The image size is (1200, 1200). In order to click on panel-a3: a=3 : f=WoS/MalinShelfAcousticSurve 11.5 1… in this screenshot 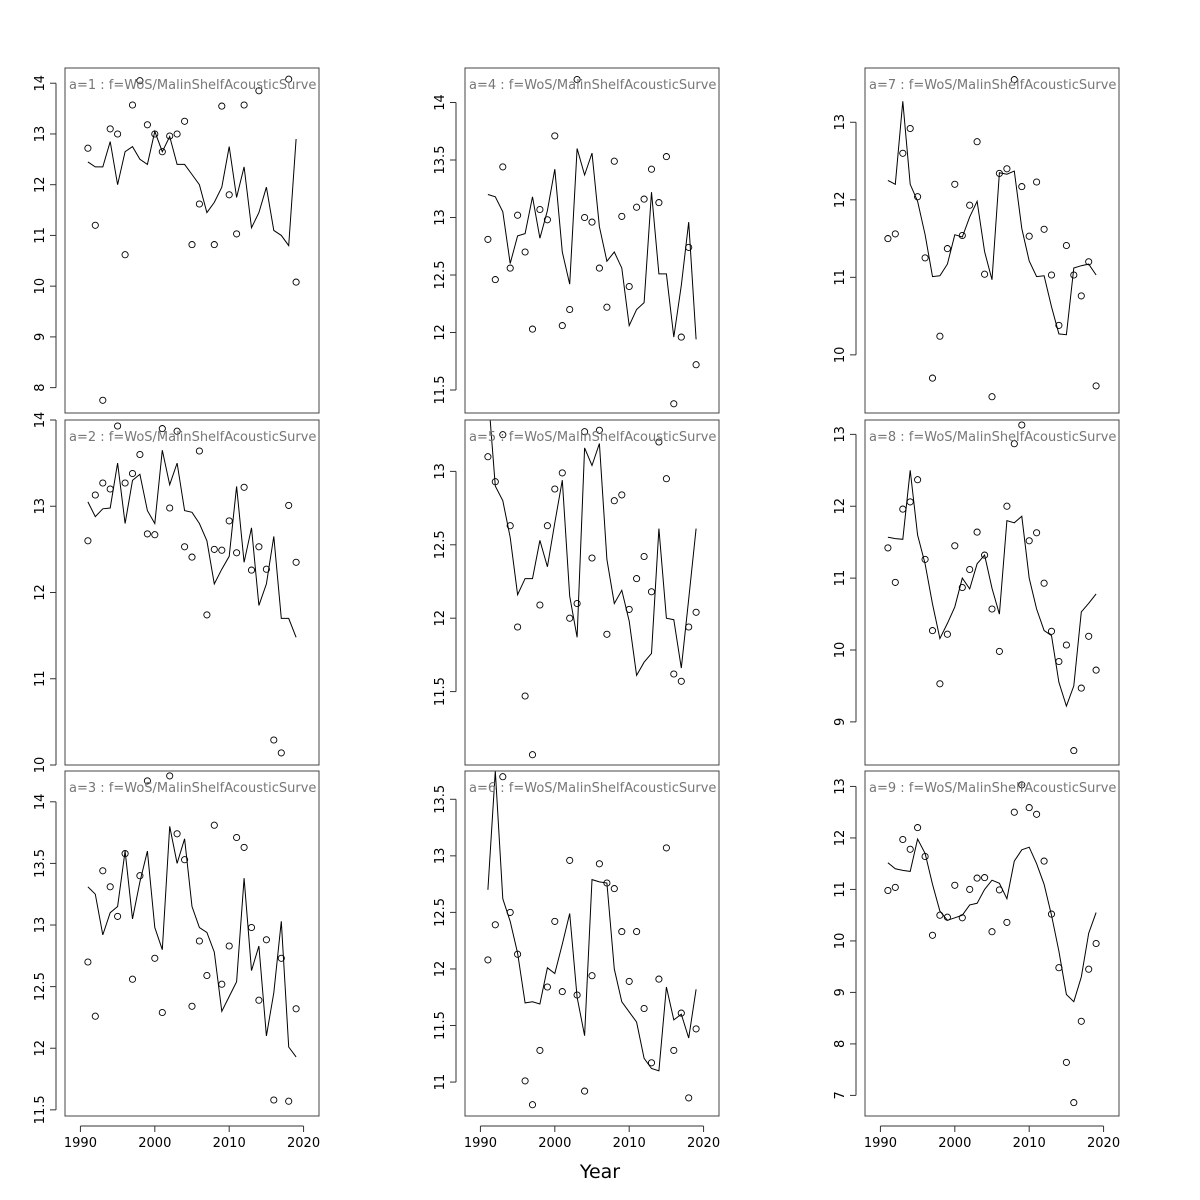, I will do `click(176, 960)`.